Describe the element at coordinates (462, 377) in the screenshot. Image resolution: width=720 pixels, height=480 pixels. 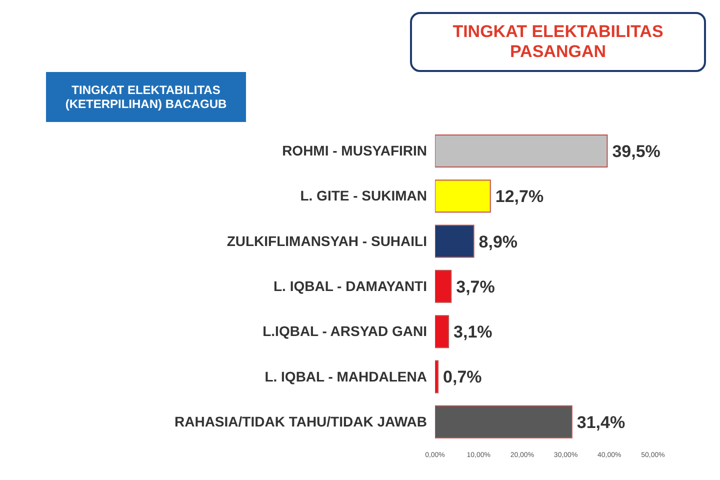
I see `data-label: 0,7%` at that location.